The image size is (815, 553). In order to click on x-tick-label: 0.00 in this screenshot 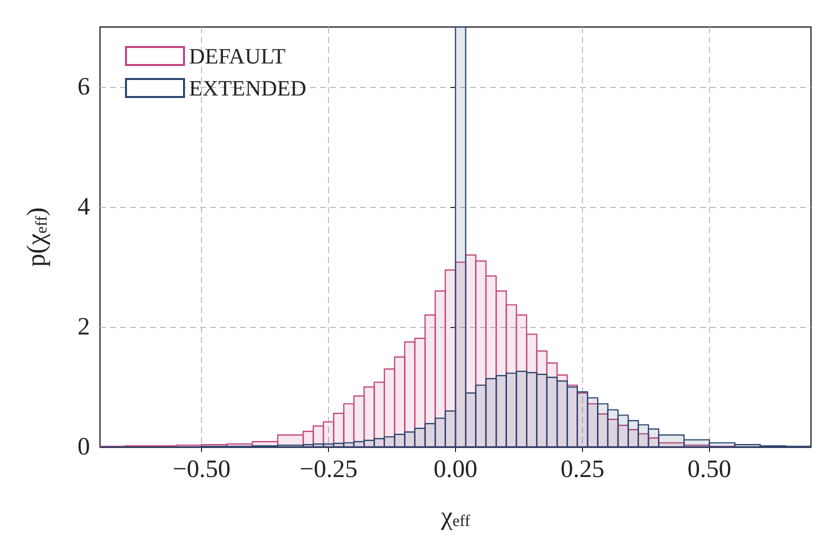, I will do `click(456, 469)`.